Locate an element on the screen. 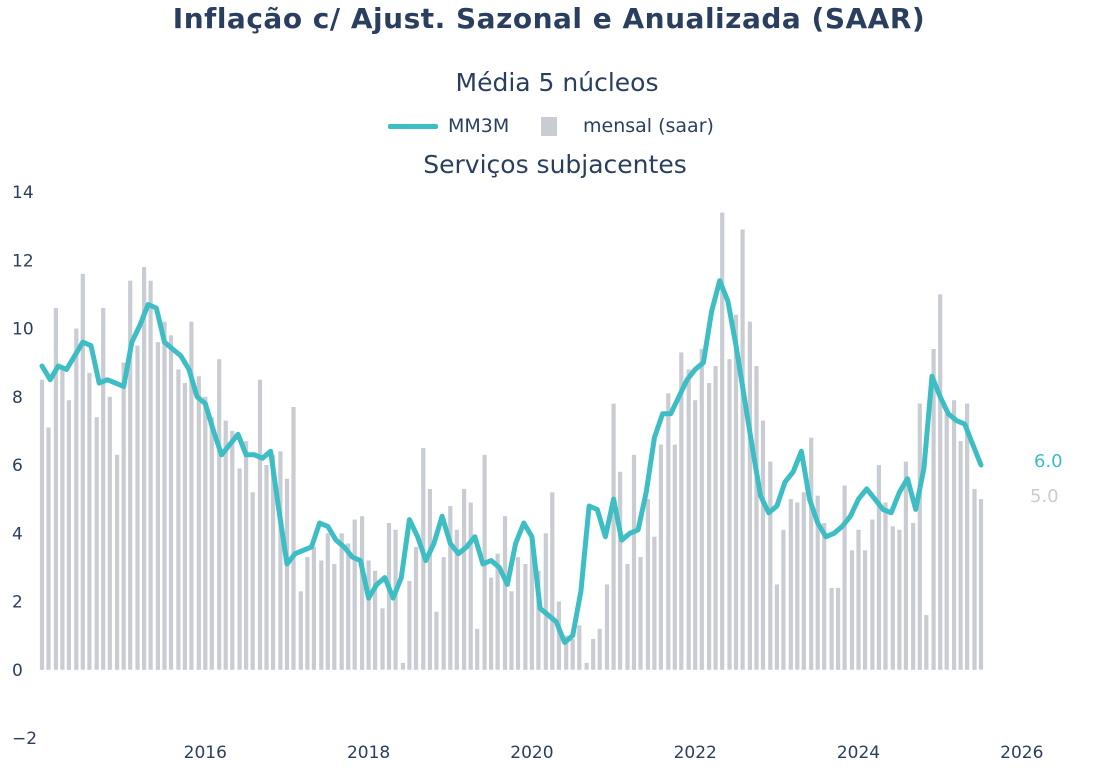 Image resolution: width=1098 pixels, height=768 pixels. y-tick-label: 10 is located at coordinates (23, 330).